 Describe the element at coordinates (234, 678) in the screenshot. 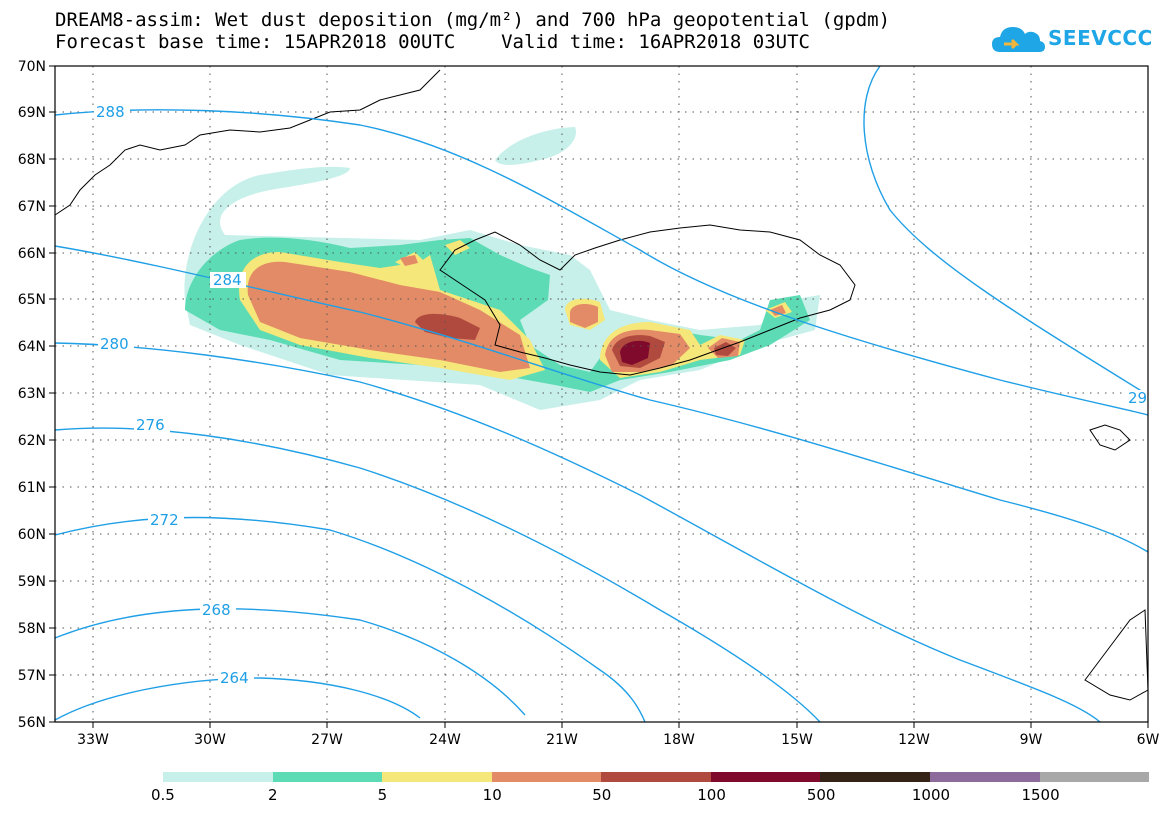

I see `contour-label-264: 264` at that location.